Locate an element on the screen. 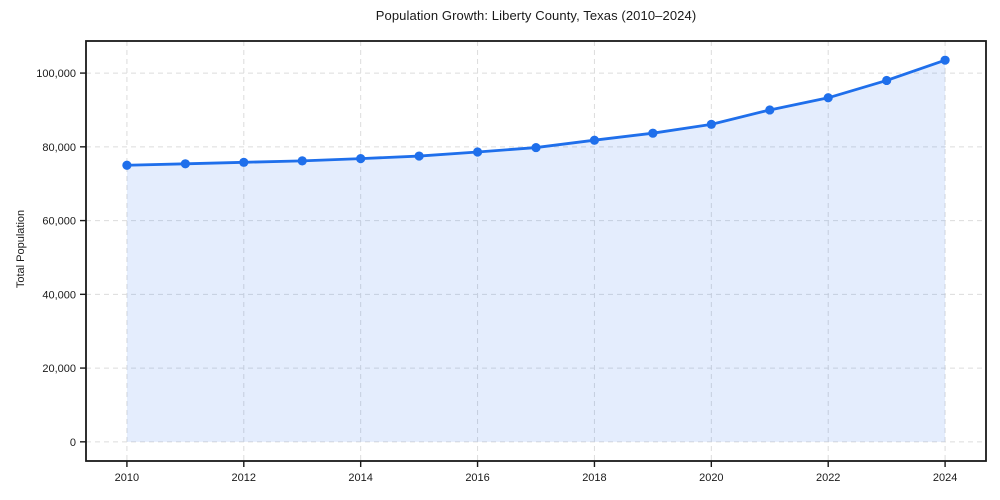 The height and width of the screenshot is (500, 1000). x-tick-label: 2020 is located at coordinates (711, 478).